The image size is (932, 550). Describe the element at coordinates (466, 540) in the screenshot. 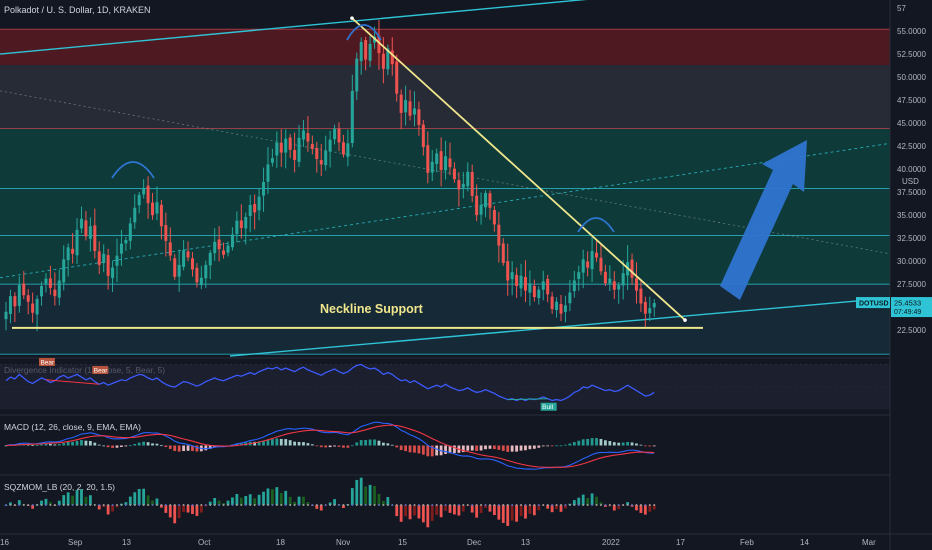

I see `time-axis: 16 Sep 13 Oct 18 Nov 15 Dec 13 2022 17 Feb 14 Mar` at that location.